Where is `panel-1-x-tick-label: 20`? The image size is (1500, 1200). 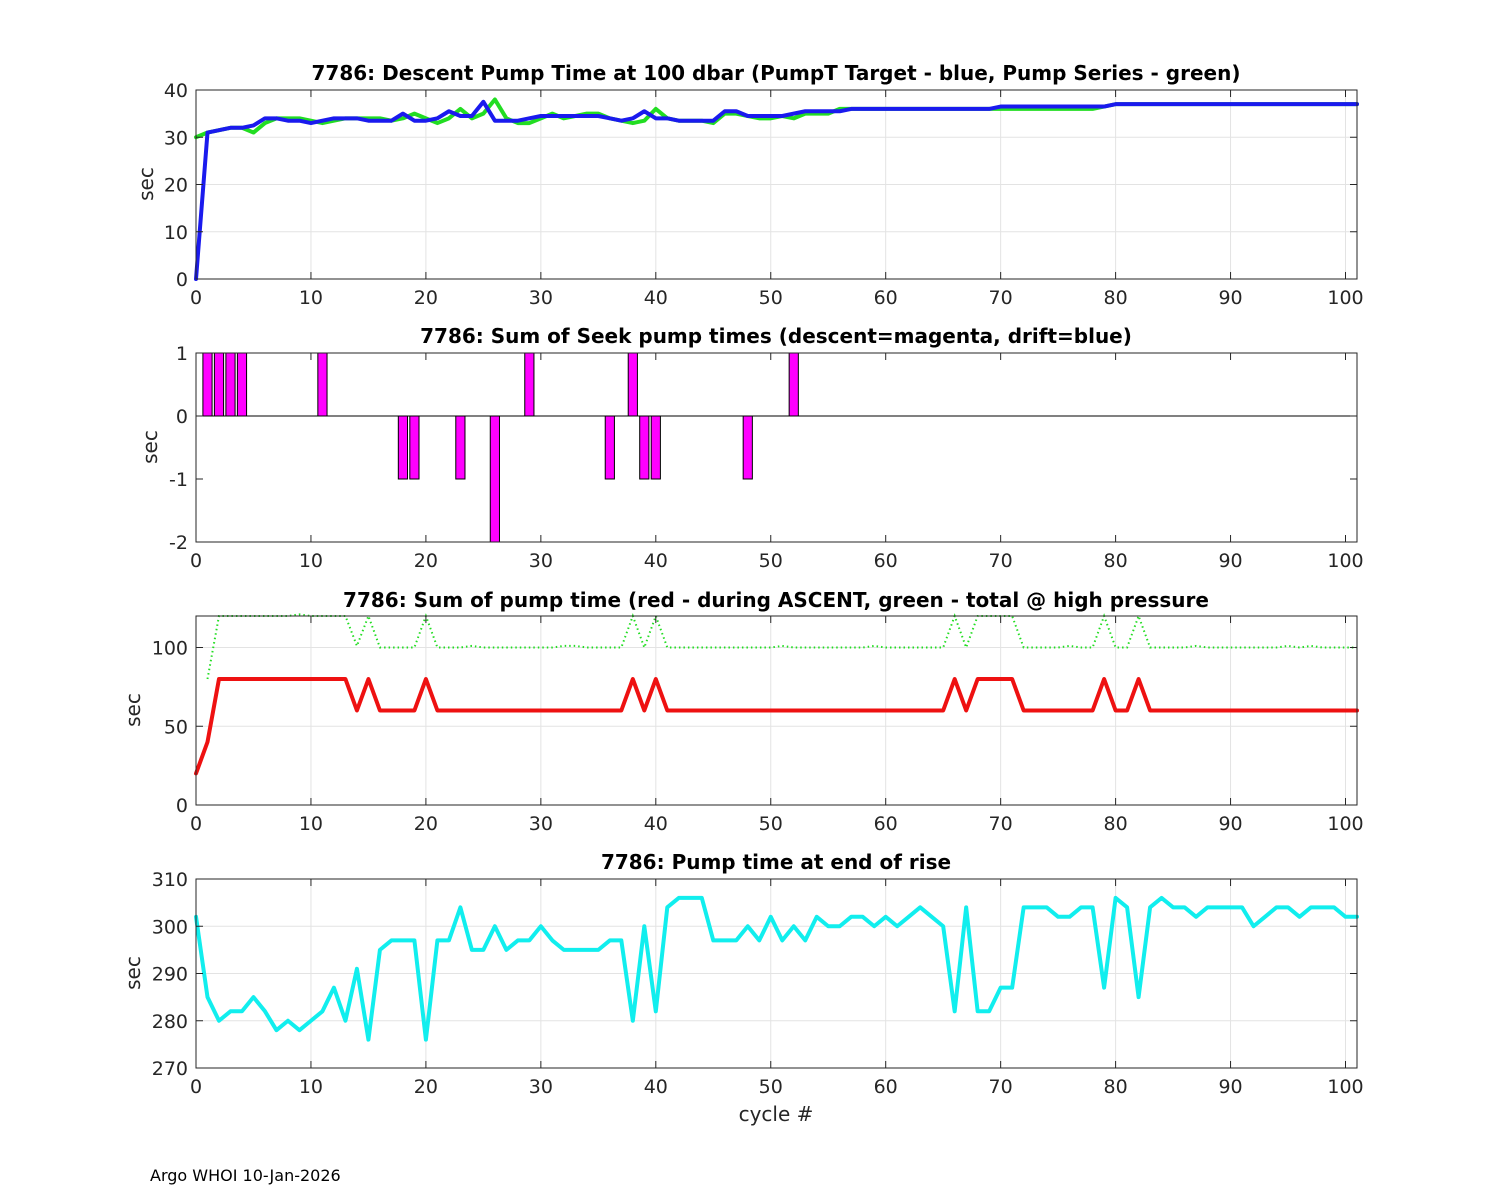
panel-1-x-tick-label: 20 is located at coordinates (426, 298).